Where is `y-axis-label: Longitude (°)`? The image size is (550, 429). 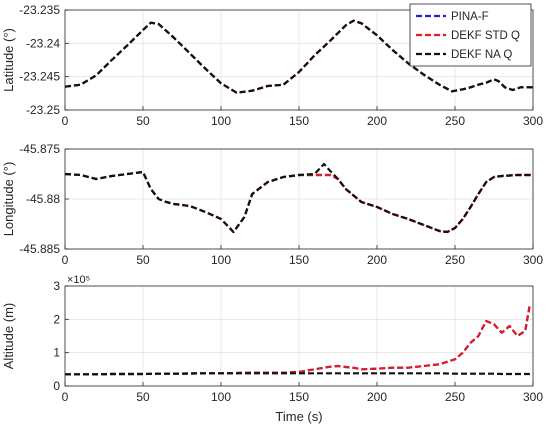
y-axis-label: Longitude (°) is located at coordinates (8, 199).